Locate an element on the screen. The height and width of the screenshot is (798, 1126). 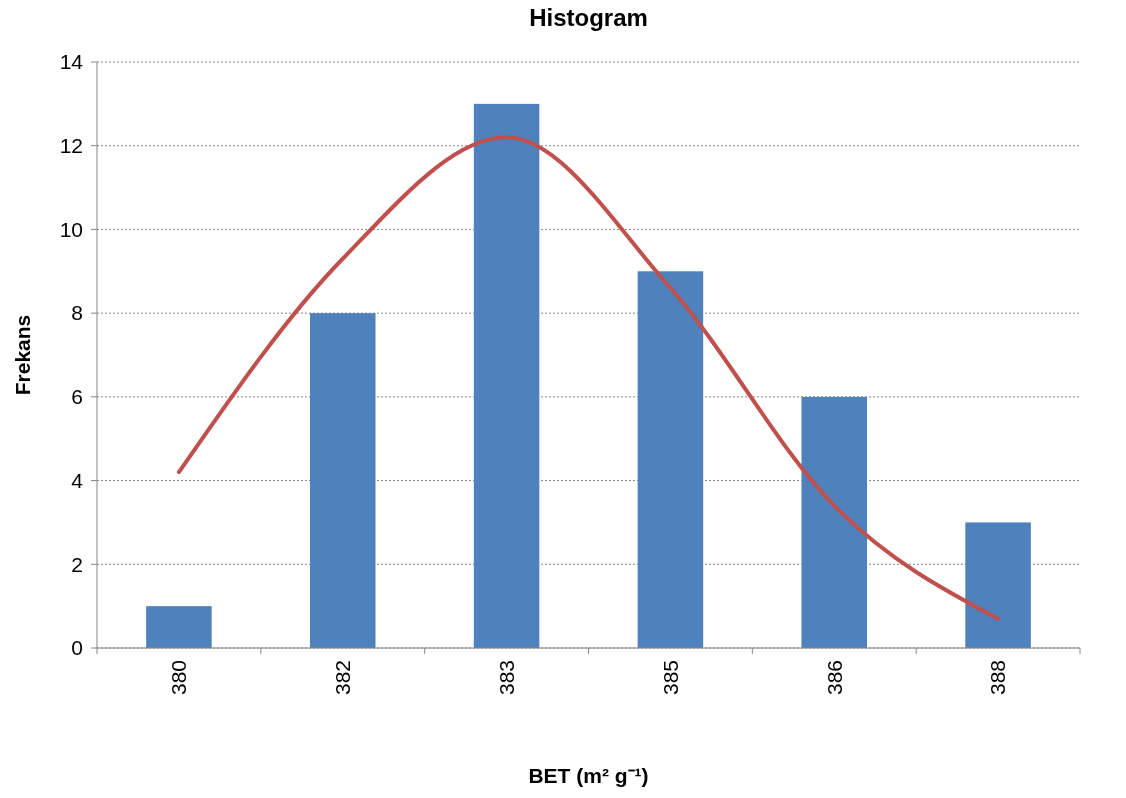
x-tick-label: 385 is located at coordinates (670, 678).